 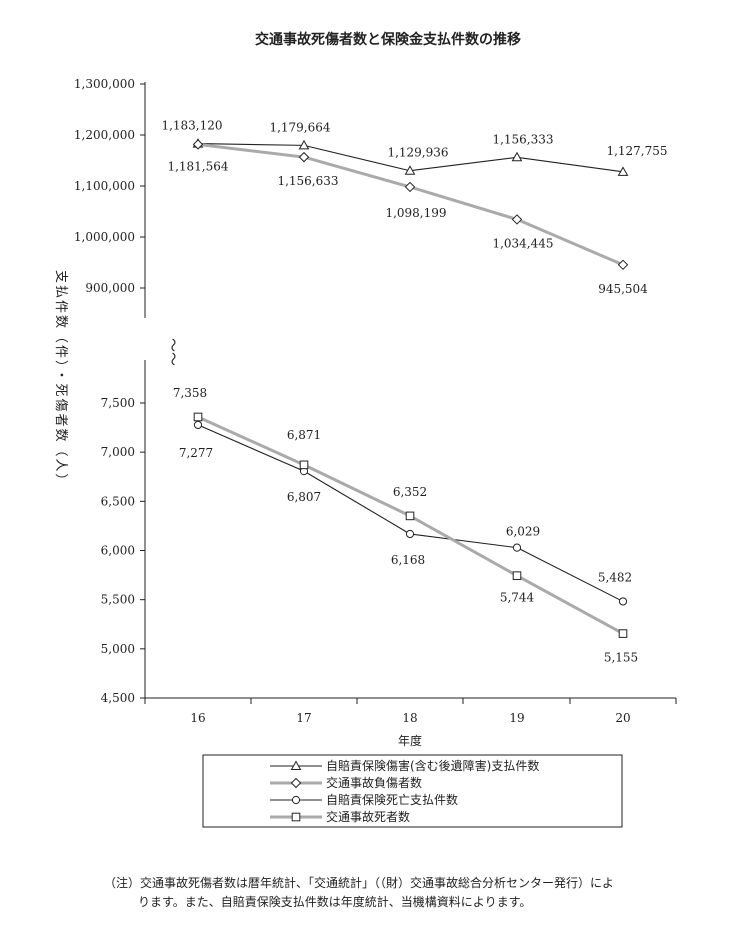 What do you see at coordinates (374, 782) in the screenshot?
I see `legend-label-2: 交通事故負傷者数` at bounding box center [374, 782].